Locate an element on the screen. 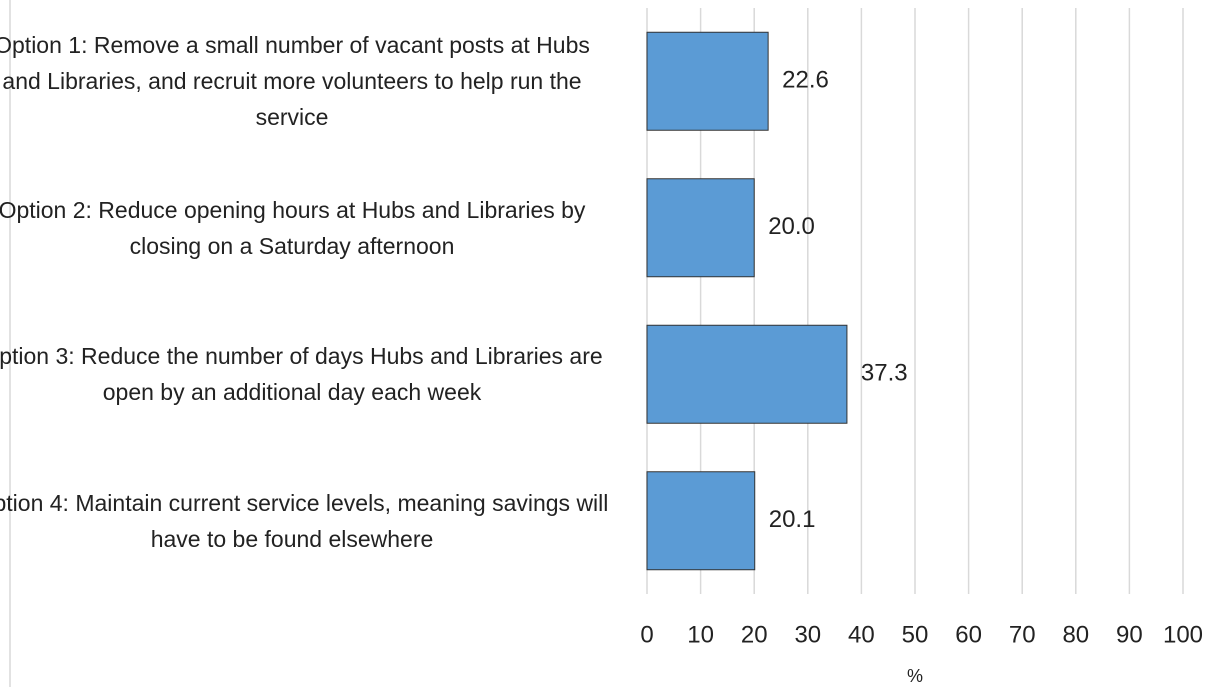 The height and width of the screenshot is (687, 1208). x-tick-label: 90 is located at coordinates (1129, 634).